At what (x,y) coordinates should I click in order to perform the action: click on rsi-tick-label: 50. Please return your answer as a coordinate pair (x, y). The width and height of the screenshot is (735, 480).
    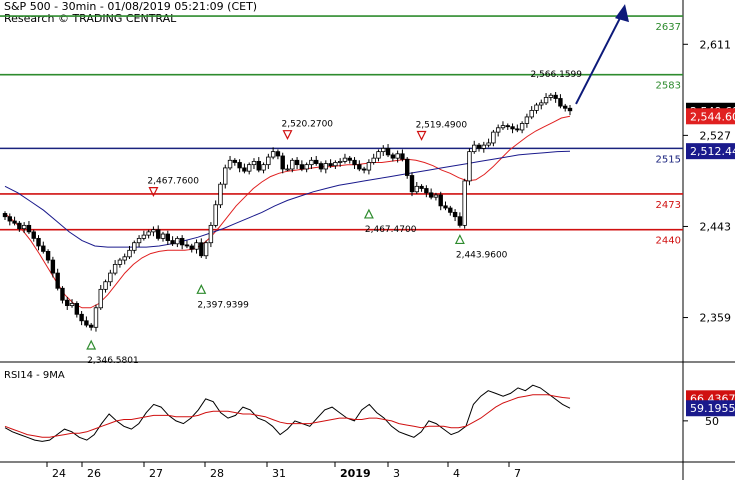
    Looking at the image, I should click on (712, 421).